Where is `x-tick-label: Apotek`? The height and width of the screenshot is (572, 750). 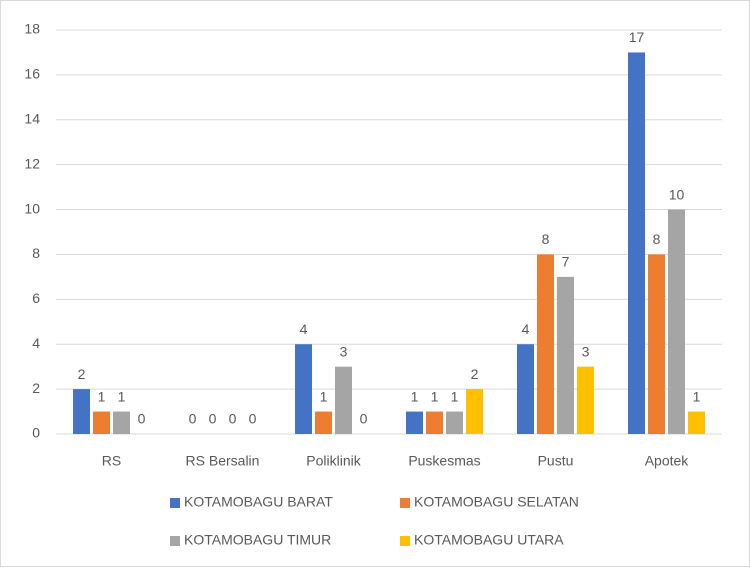
x-tick-label: Apotek is located at coordinates (667, 461).